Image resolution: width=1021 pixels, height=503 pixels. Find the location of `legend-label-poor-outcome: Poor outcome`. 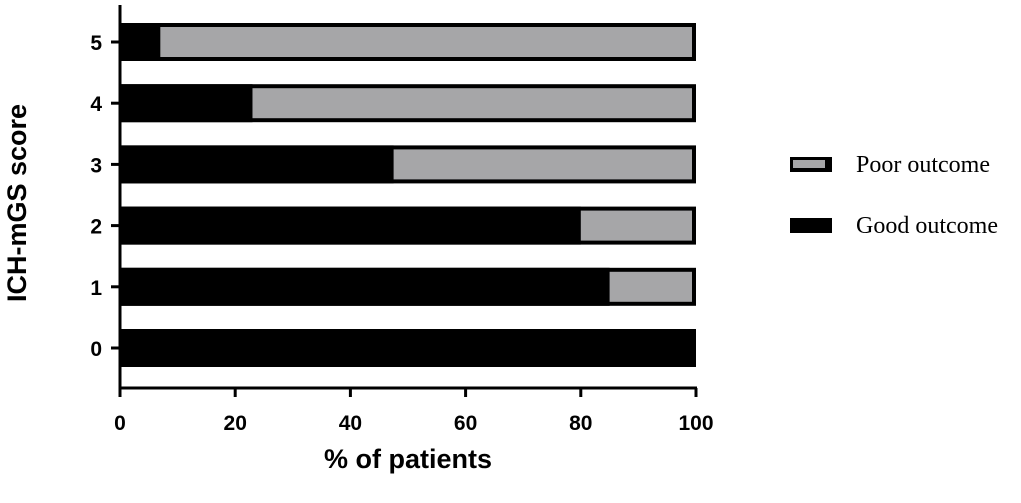

legend-label-poor-outcome: Poor outcome is located at coordinates (923, 165).